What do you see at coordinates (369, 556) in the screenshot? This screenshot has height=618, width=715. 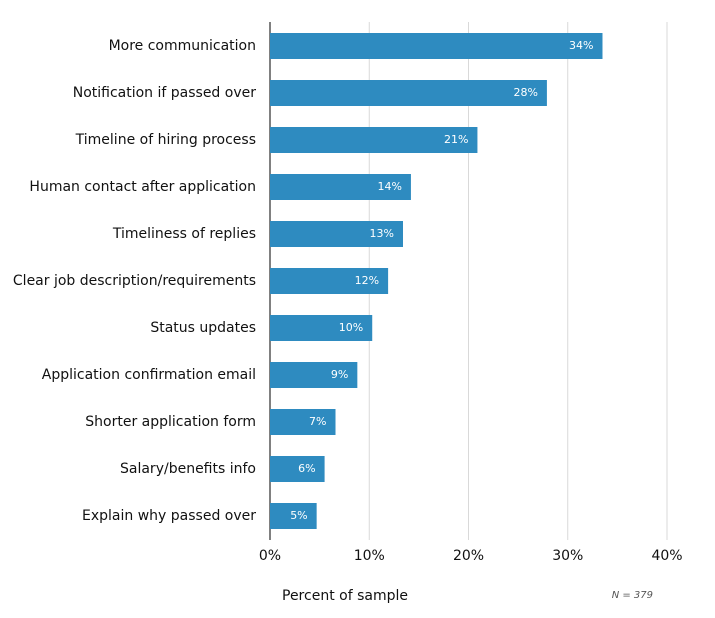 I see `x-tick-label: 10%` at bounding box center [369, 556].